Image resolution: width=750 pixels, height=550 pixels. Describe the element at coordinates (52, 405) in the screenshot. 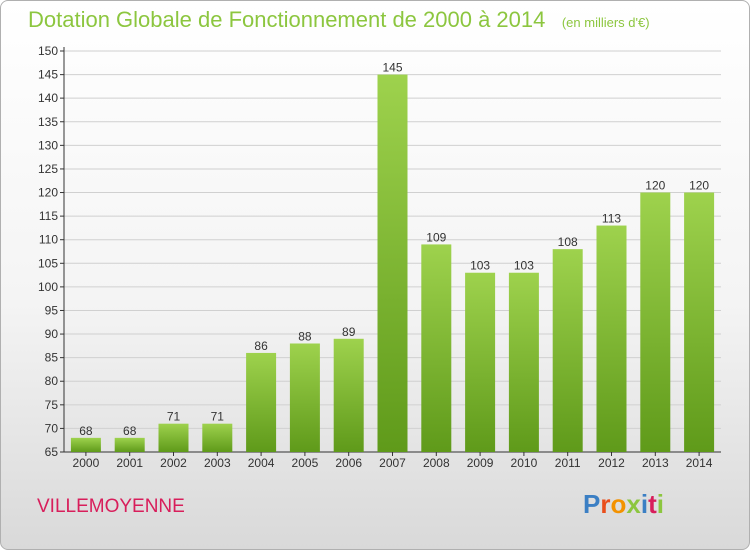

I see `y-tick-label: 75` at that location.